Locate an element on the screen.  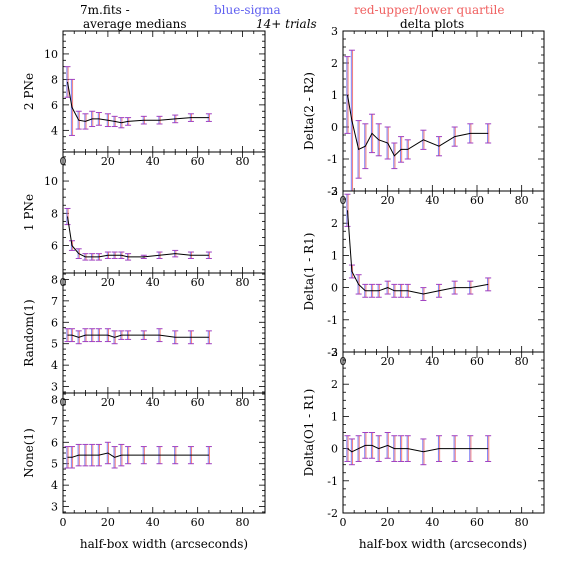
header-center-subtitle: 14+ trials is located at coordinates (286, 24).